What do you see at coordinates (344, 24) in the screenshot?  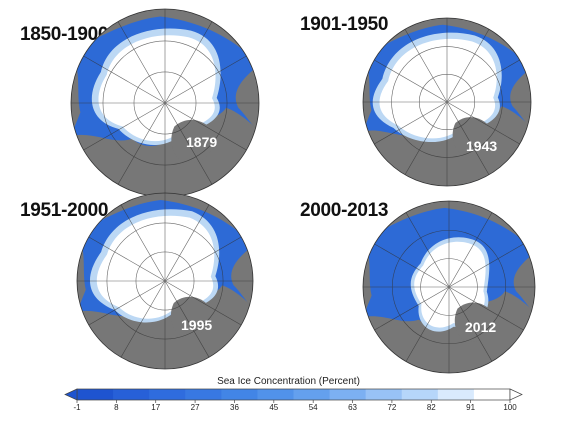 I see `period-label: 1901-1950` at bounding box center [344, 24].